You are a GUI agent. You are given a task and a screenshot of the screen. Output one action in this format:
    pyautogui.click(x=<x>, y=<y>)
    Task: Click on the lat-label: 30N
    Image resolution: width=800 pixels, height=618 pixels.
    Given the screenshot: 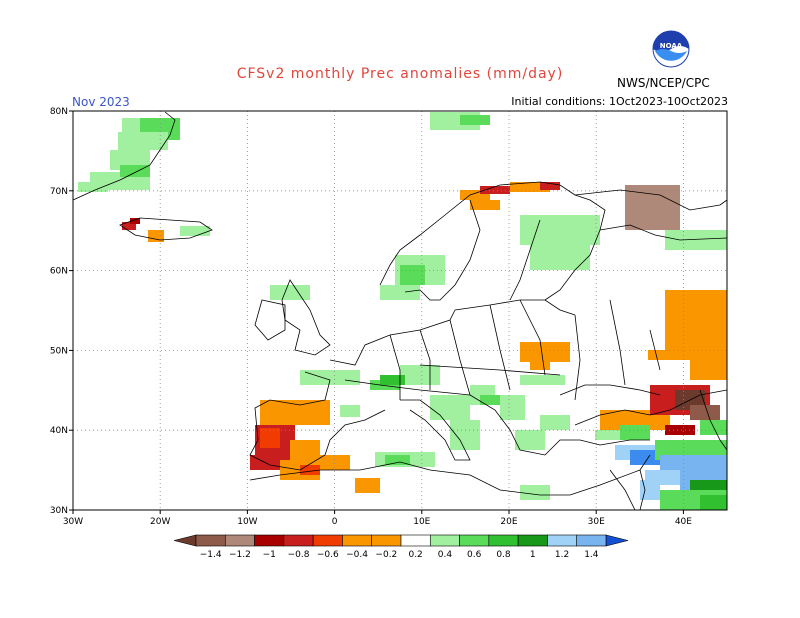 What is the action you would take?
    pyautogui.click(x=59, y=511)
    